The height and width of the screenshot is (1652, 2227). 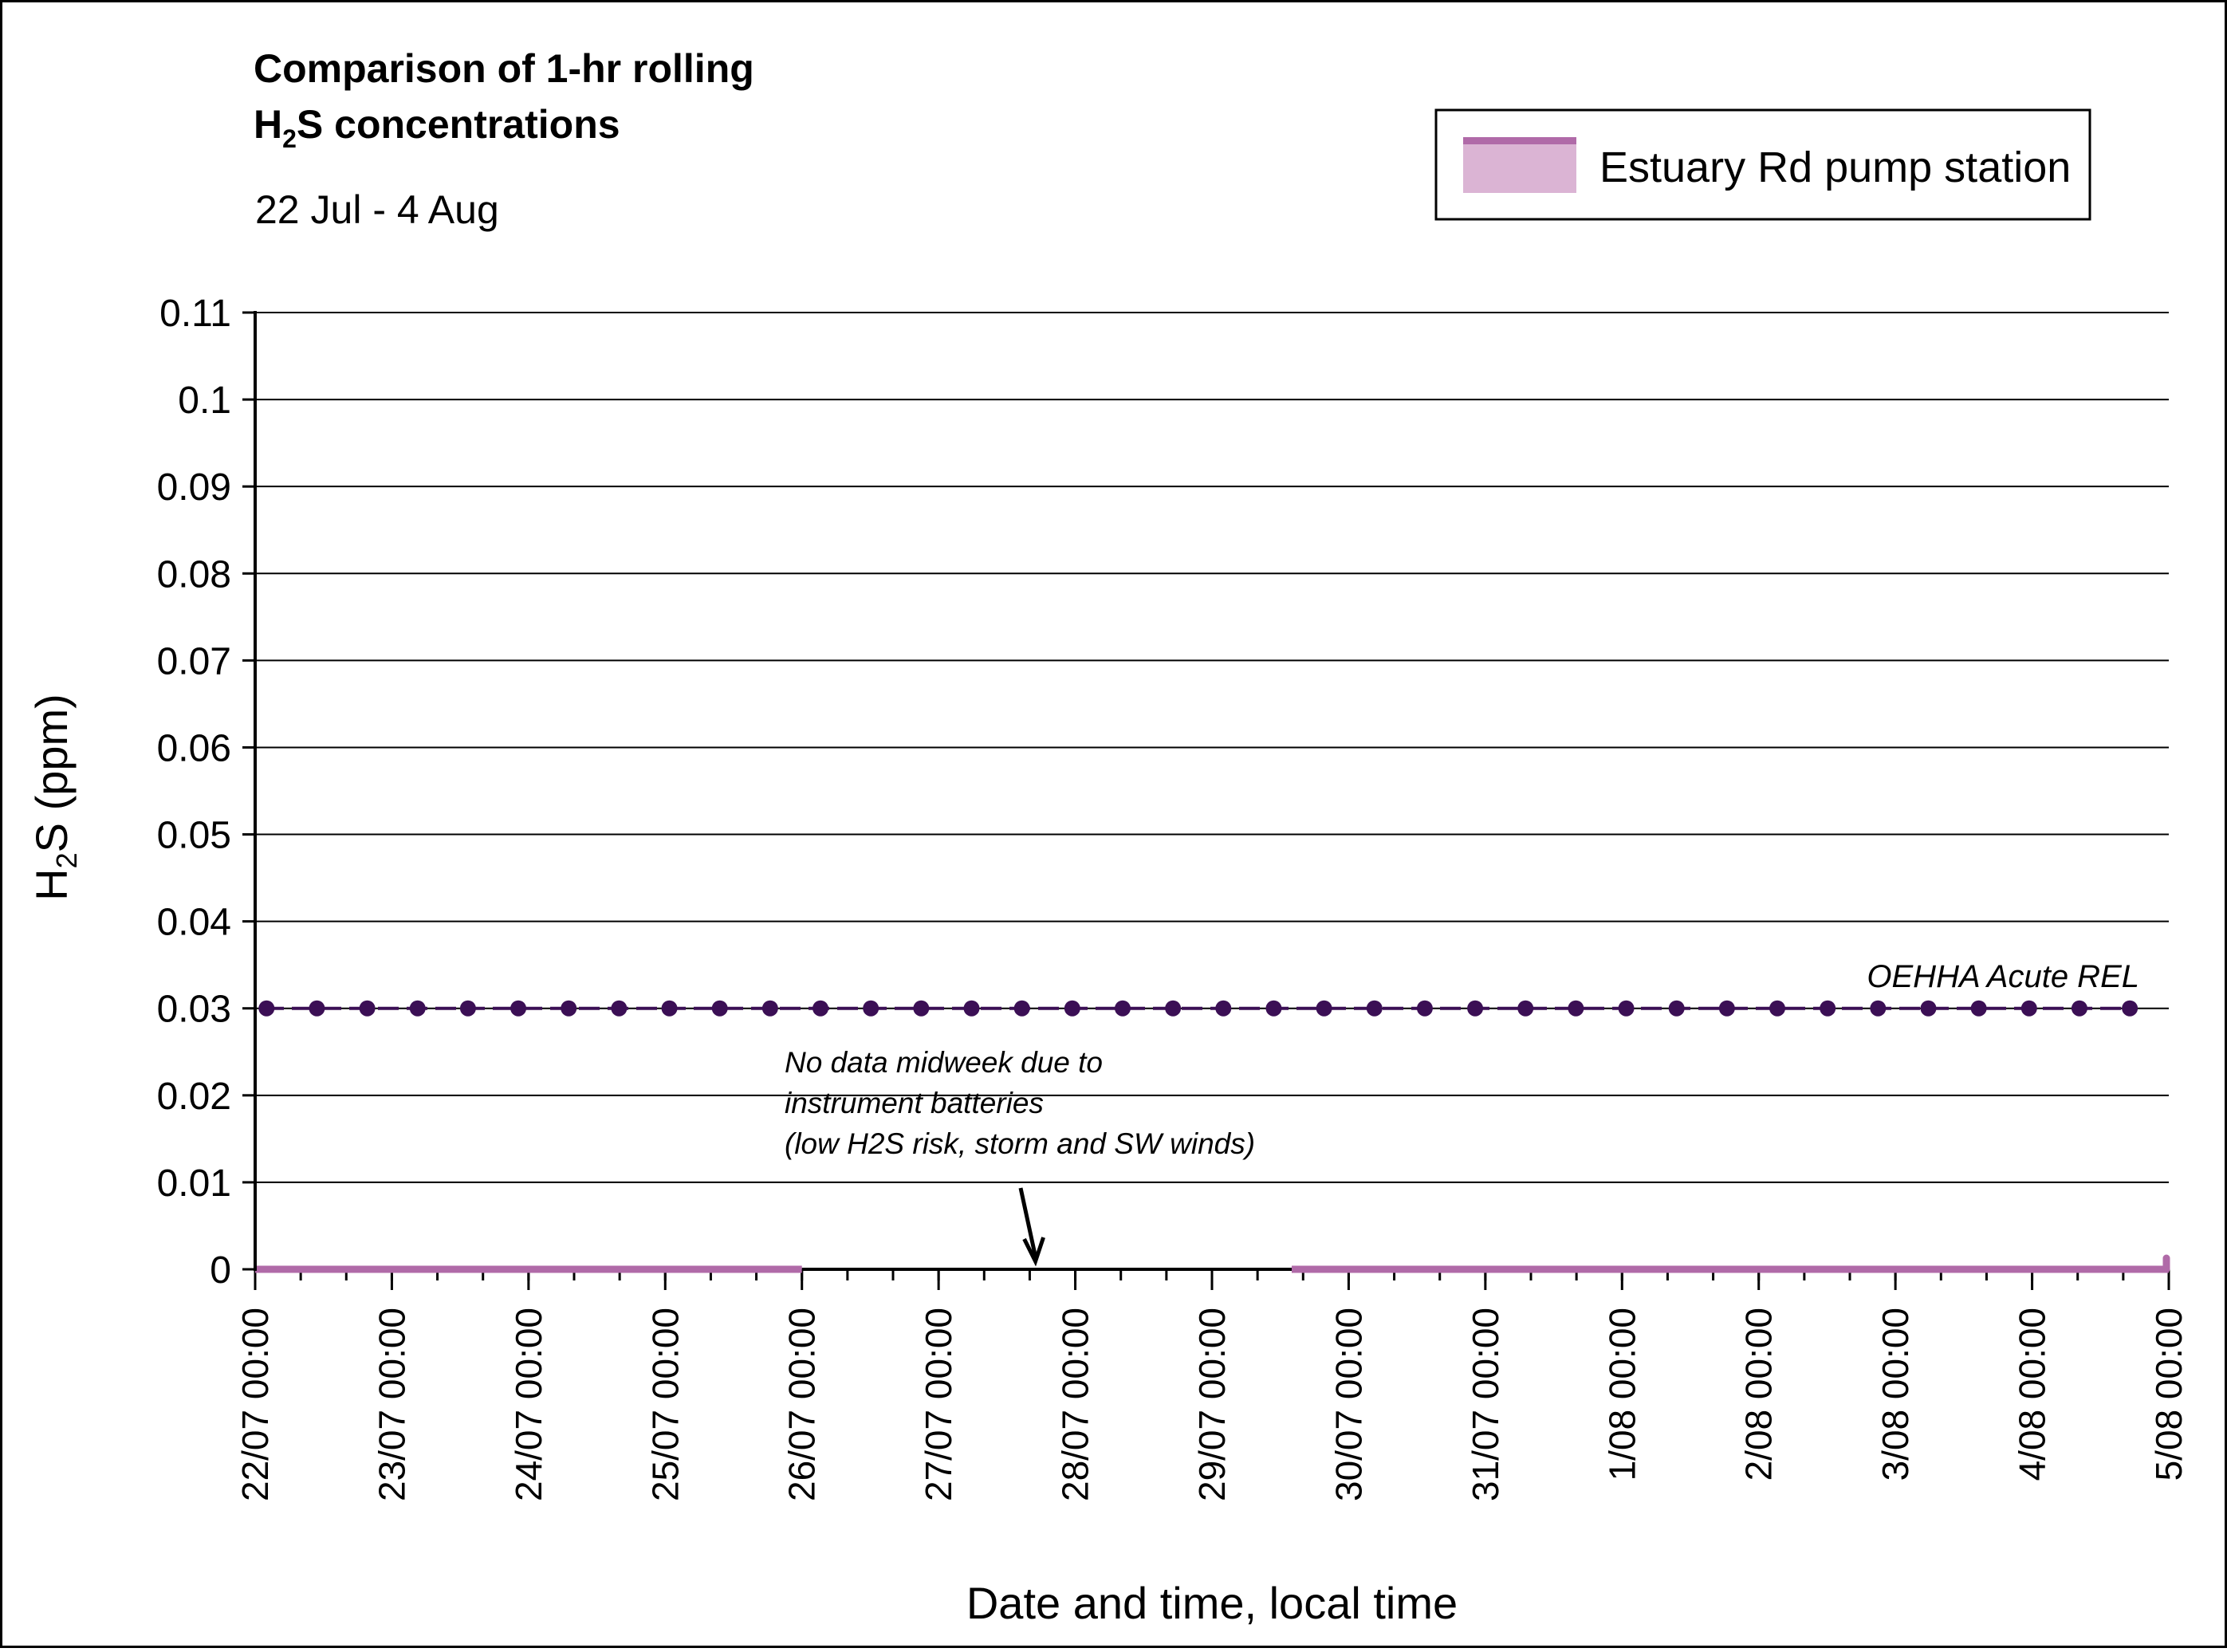 What do you see at coordinates (1759, 1394) in the screenshot?
I see `x-tick-label: 2/08 00:00` at bounding box center [1759, 1394].